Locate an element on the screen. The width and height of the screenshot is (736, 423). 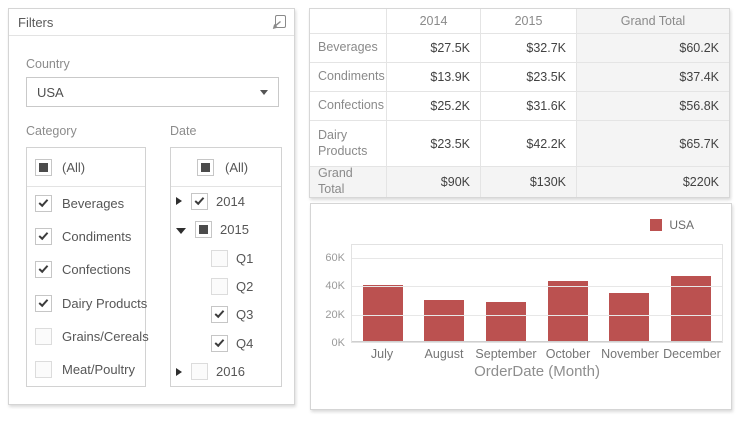
pivot-value-cell: $27.5K is located at coordinates (434, 48).